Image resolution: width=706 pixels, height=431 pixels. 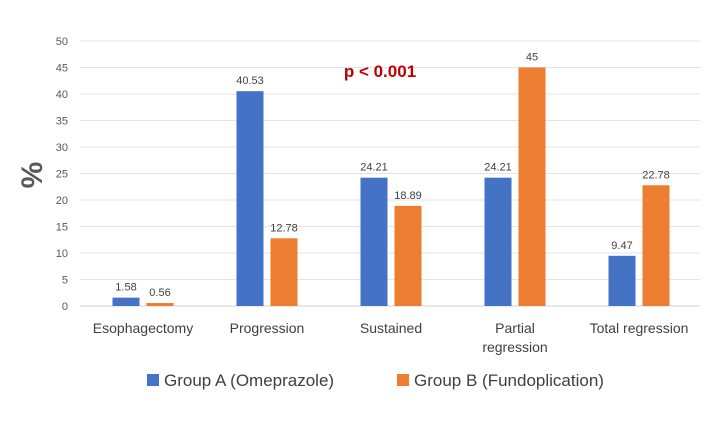 What do you see at coordinates (249, 380) in the screenshot?
I see `legend-label: Group A (Omeprazole)` at bounding box center [249, 380].